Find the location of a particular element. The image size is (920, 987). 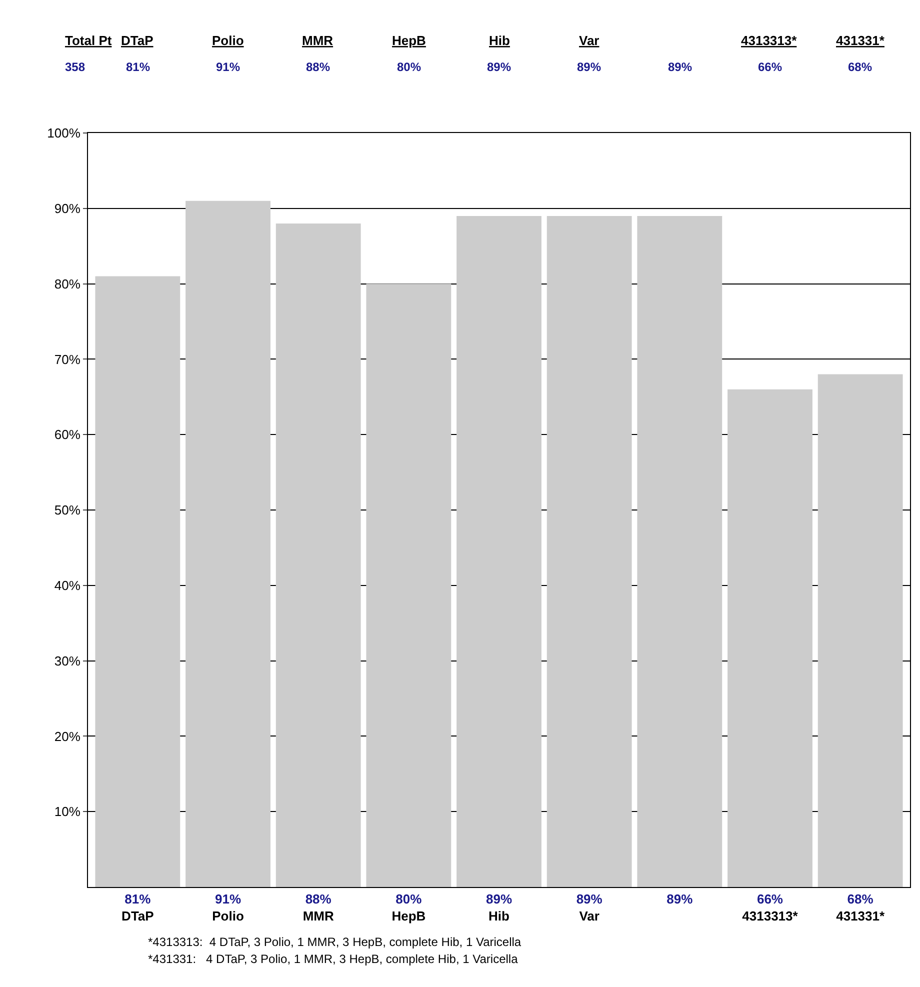

category-label: Hib is located at coordinates (499, 40).